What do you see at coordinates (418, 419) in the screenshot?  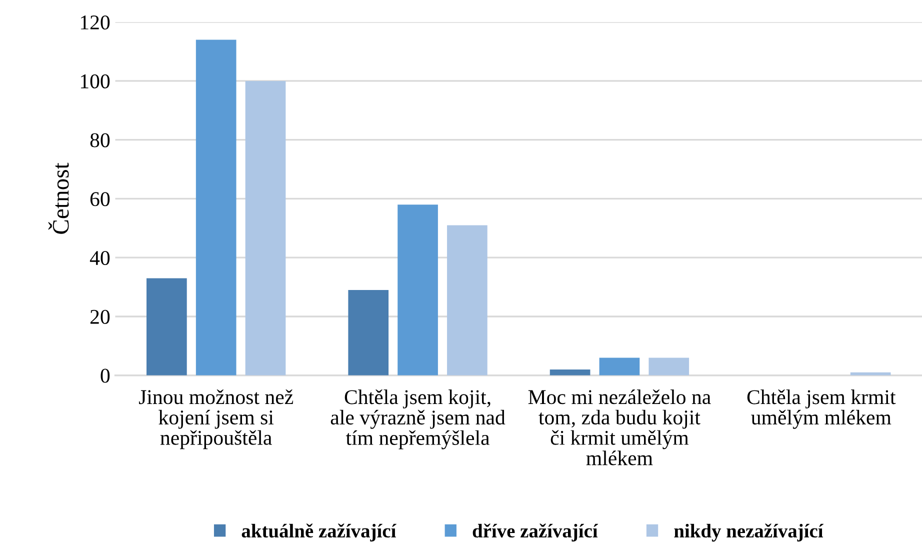 I see `x-tick-label: Chtěla jsem kojit, ale výrazně jsem nad tím nepřemýšlela` at bounding box center [418, 419].